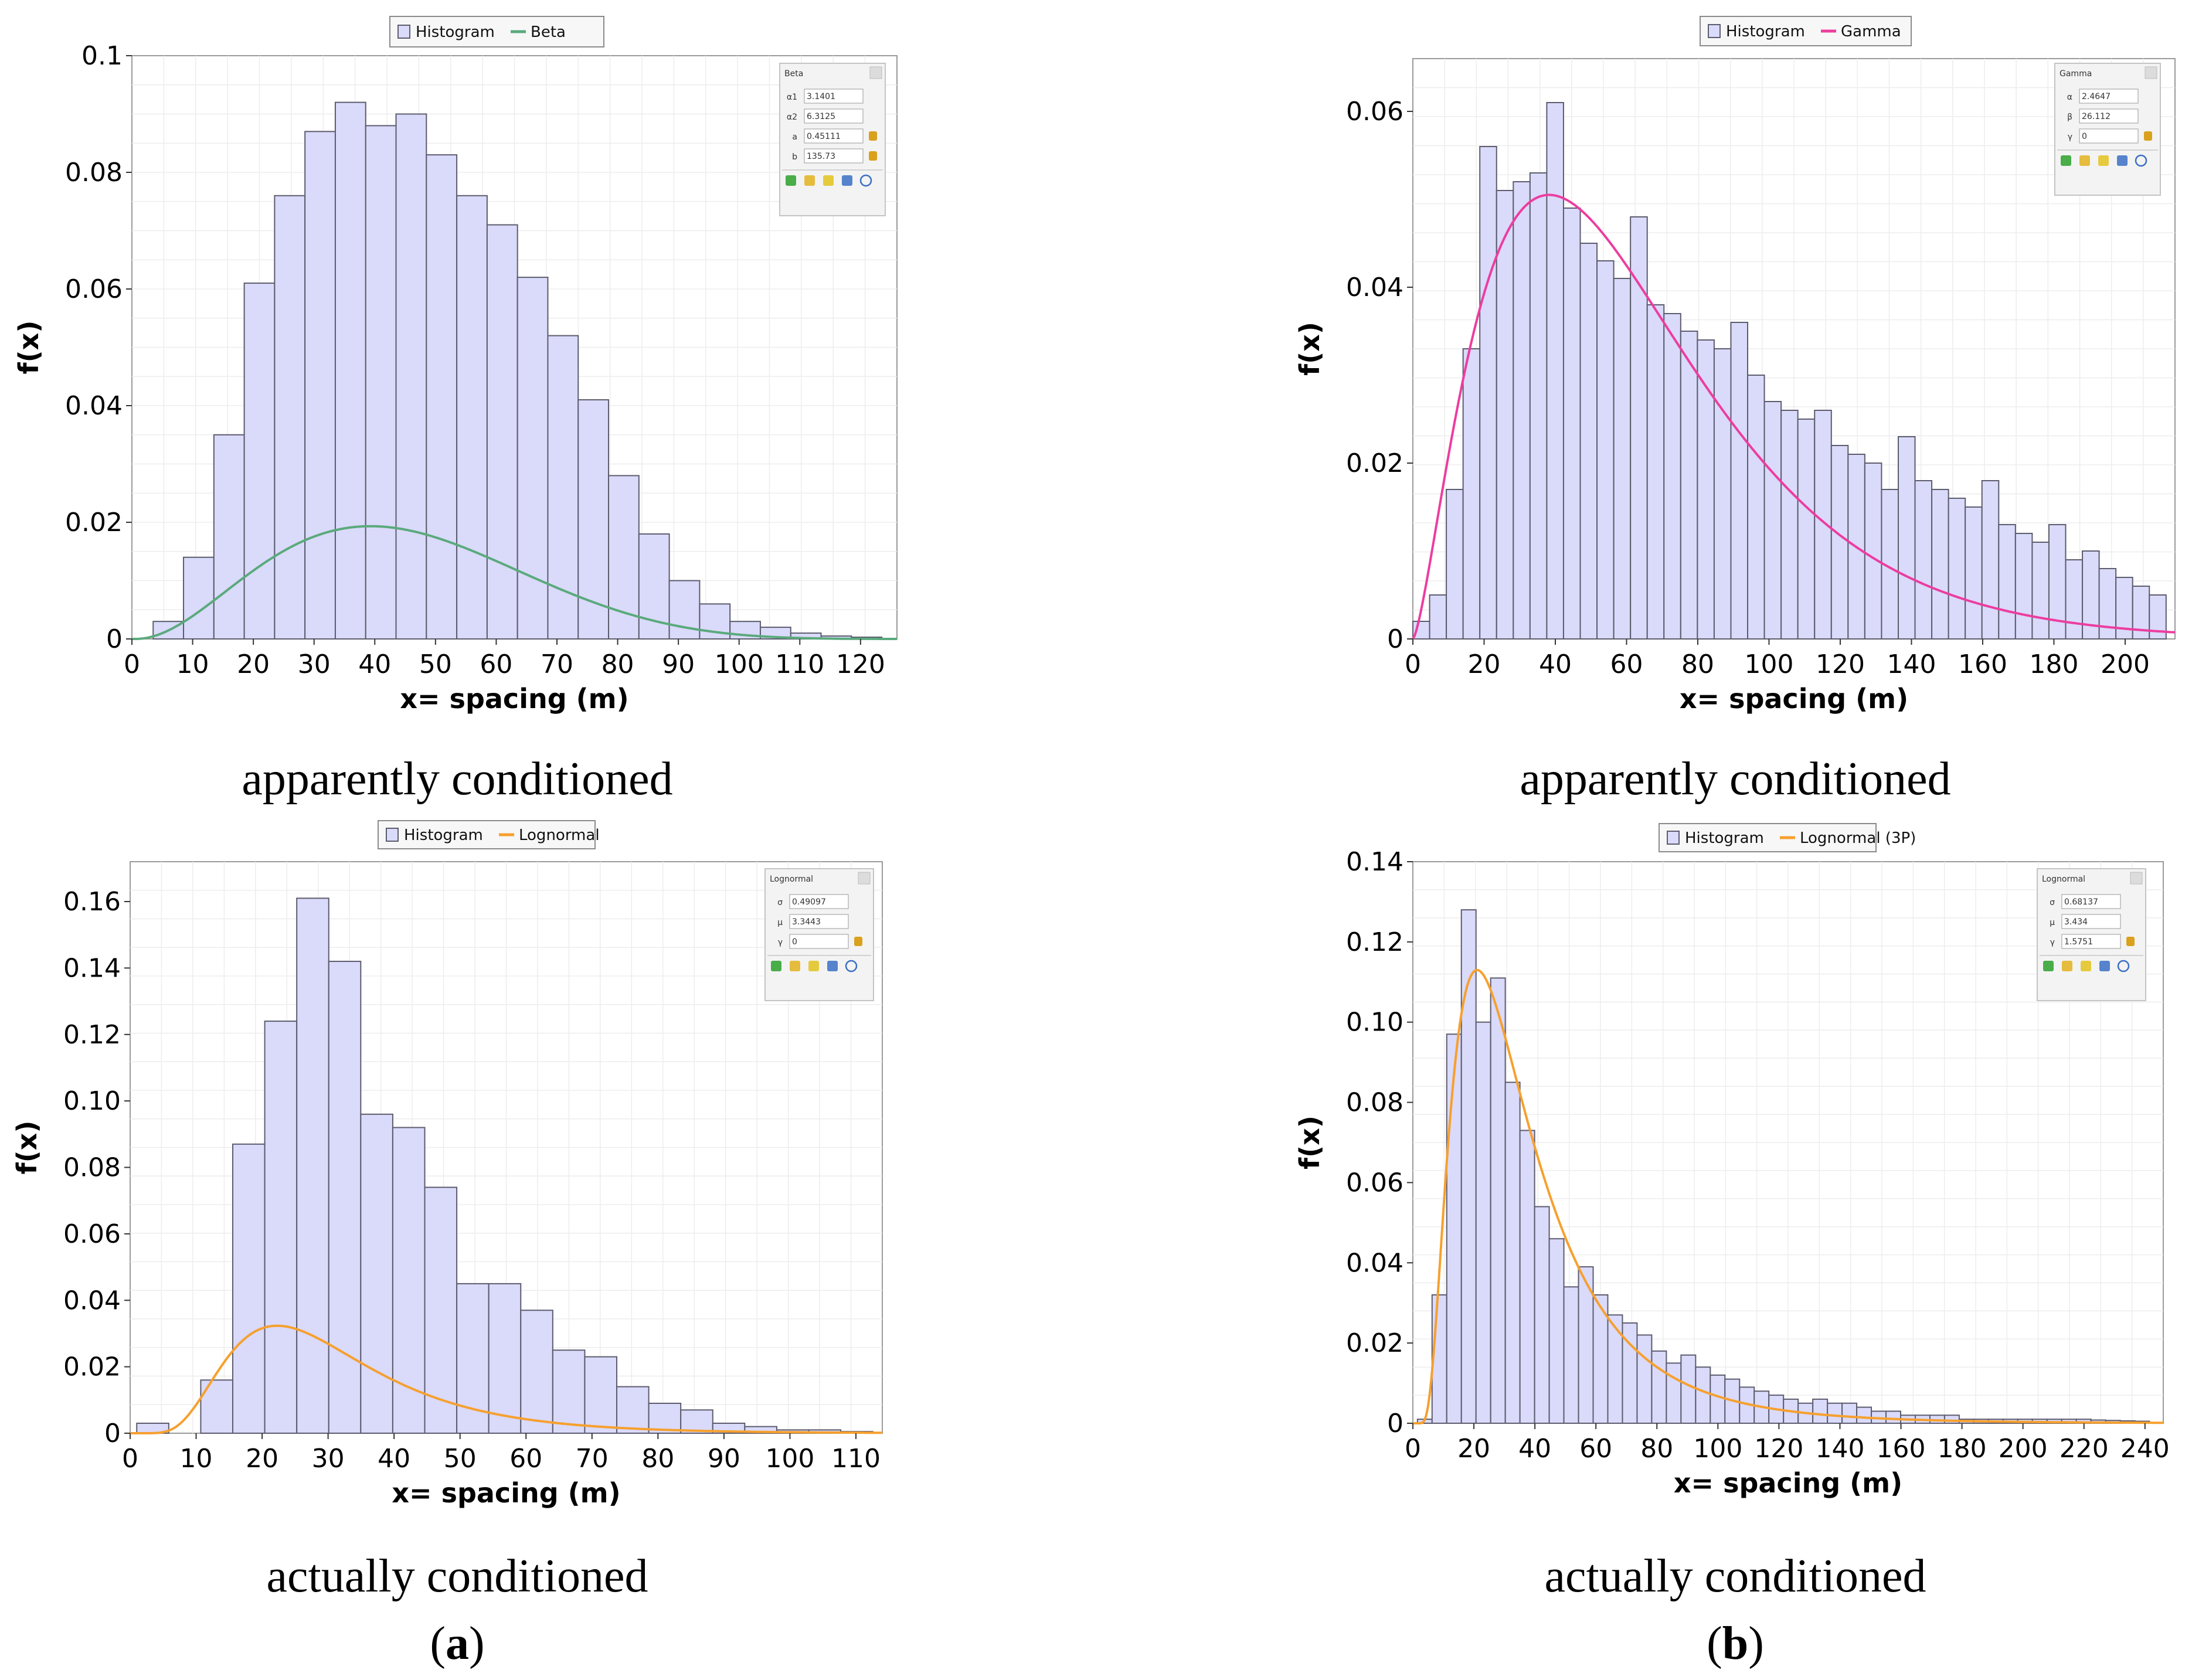 The image size is (2192, 1680). Describe the element at coordinates (2145, 1449) in the screenshot. I see `x-tick-label: 240` at that location.